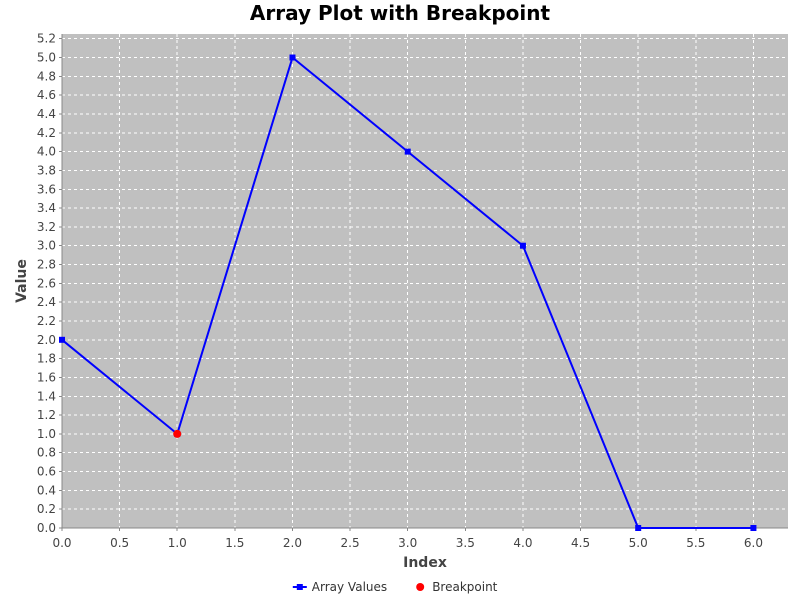 This screenshot has width=800, height=600. I want to click on x-tick-label: 5.5, so click(695, 543).